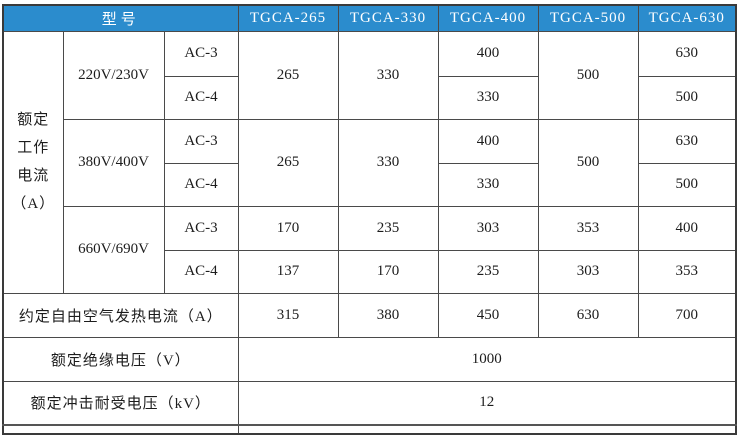 The width and height of the screenshot is (738, 435). What do you see at coordinates (687, 315) in the screenshot?
I see `cell-thermal-tgca630: 700` at bounding box center [687, 315].